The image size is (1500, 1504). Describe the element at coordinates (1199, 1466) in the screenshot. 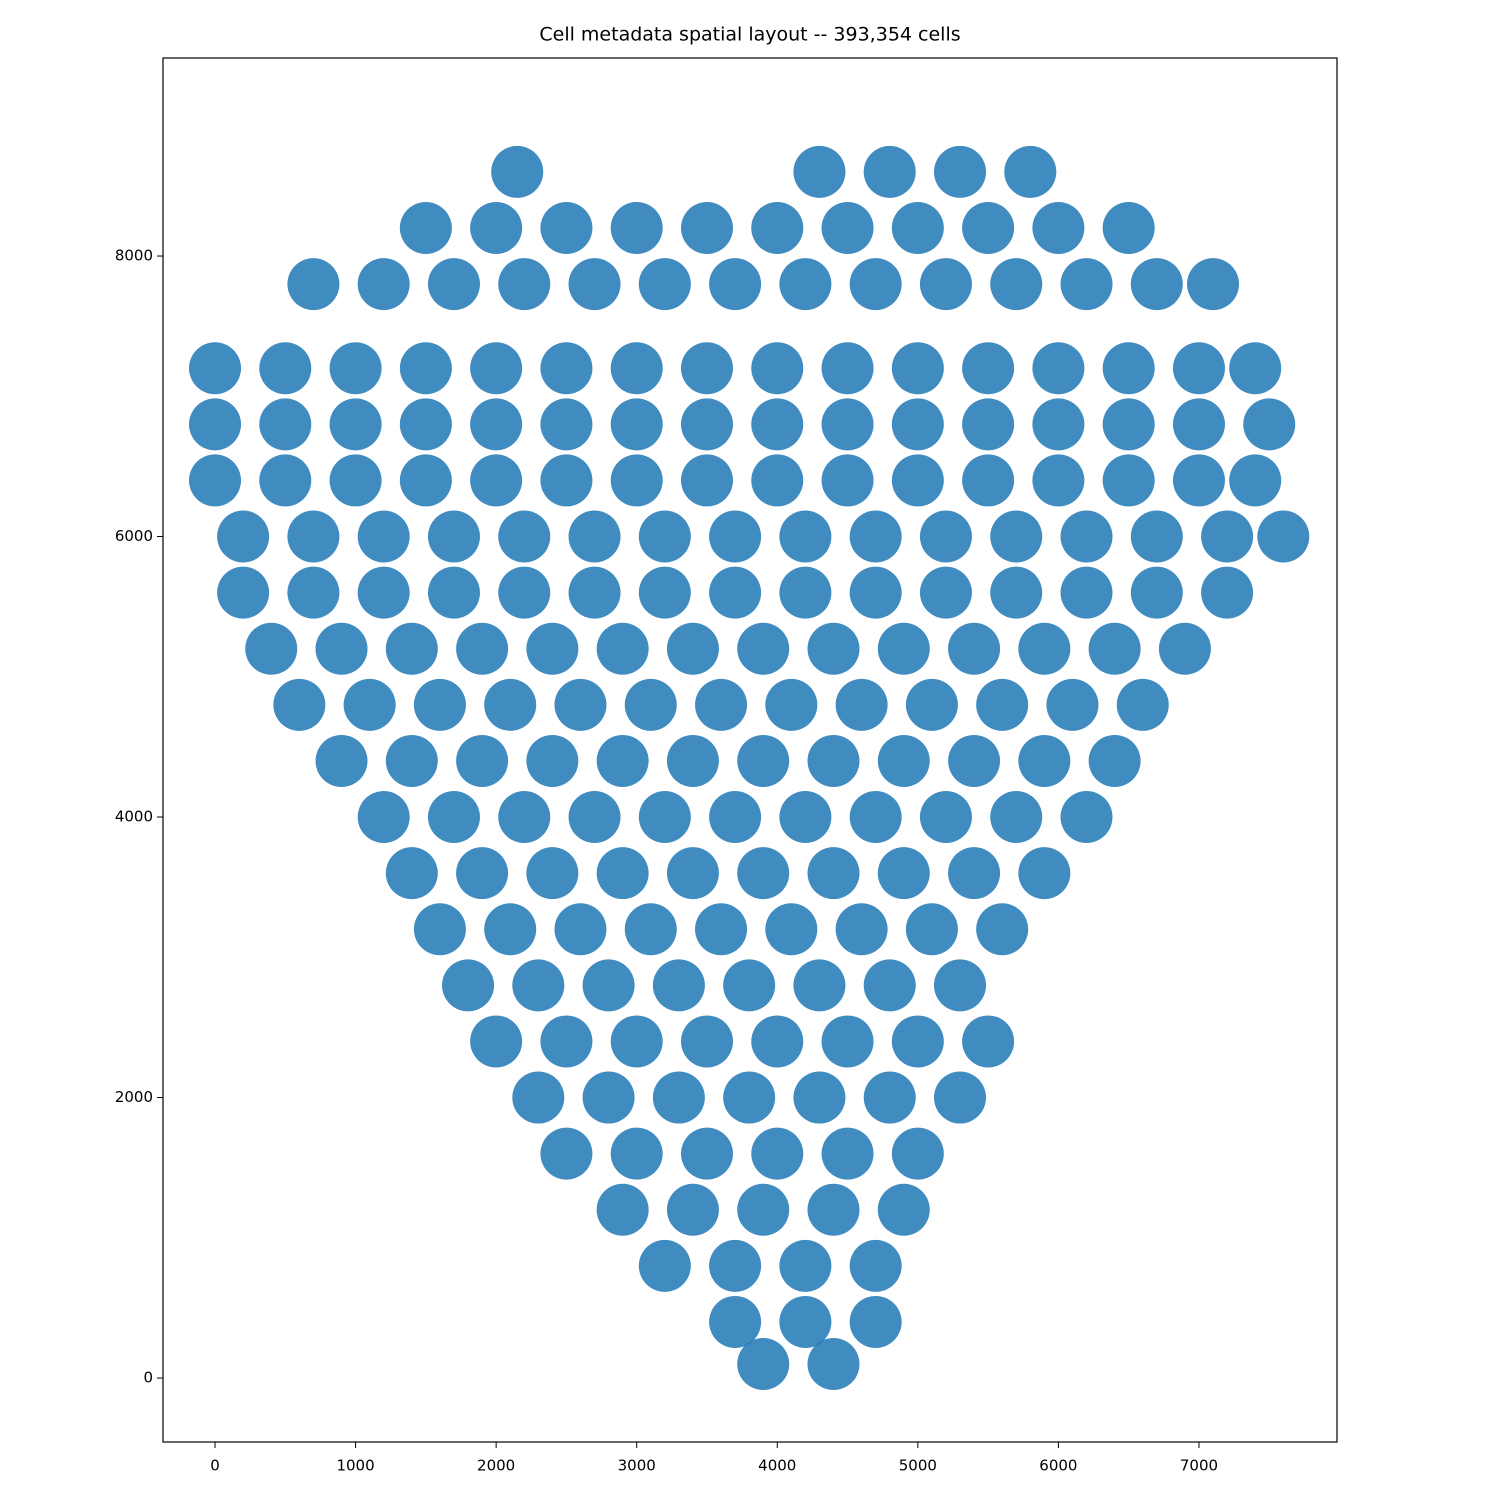

I see `x-tick-label: 7000` at that location.